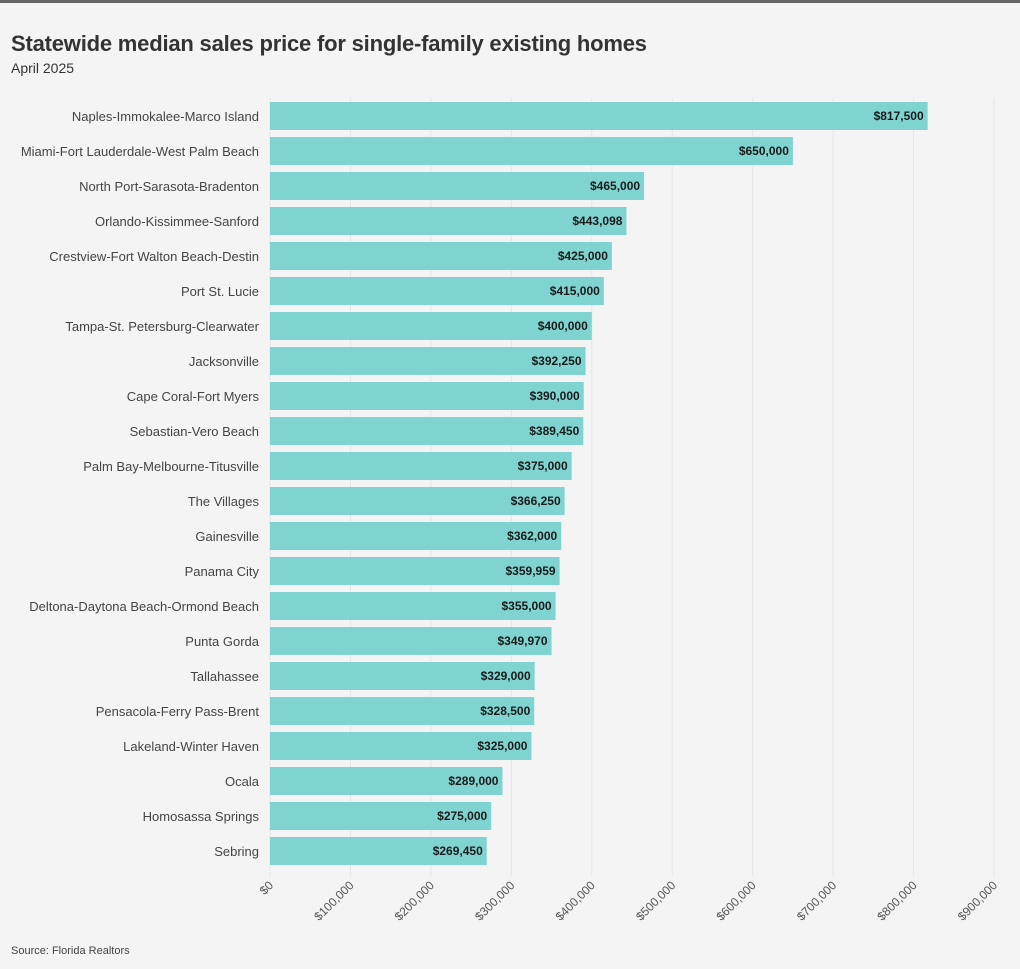 The height and width of the screenshot is (969, 1020). I want to click on category-label: Cape Coral-Fort Myers, so click(193, 396).